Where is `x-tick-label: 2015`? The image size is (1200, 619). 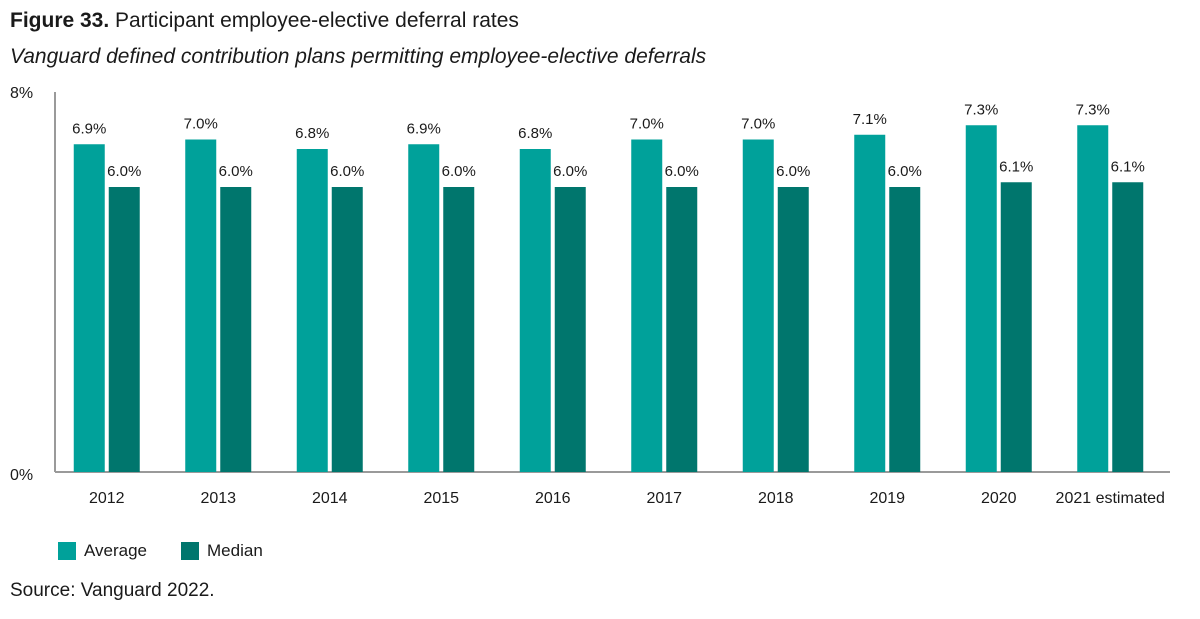
x-tick-label: 2015 is located at coordinates (441, 498).